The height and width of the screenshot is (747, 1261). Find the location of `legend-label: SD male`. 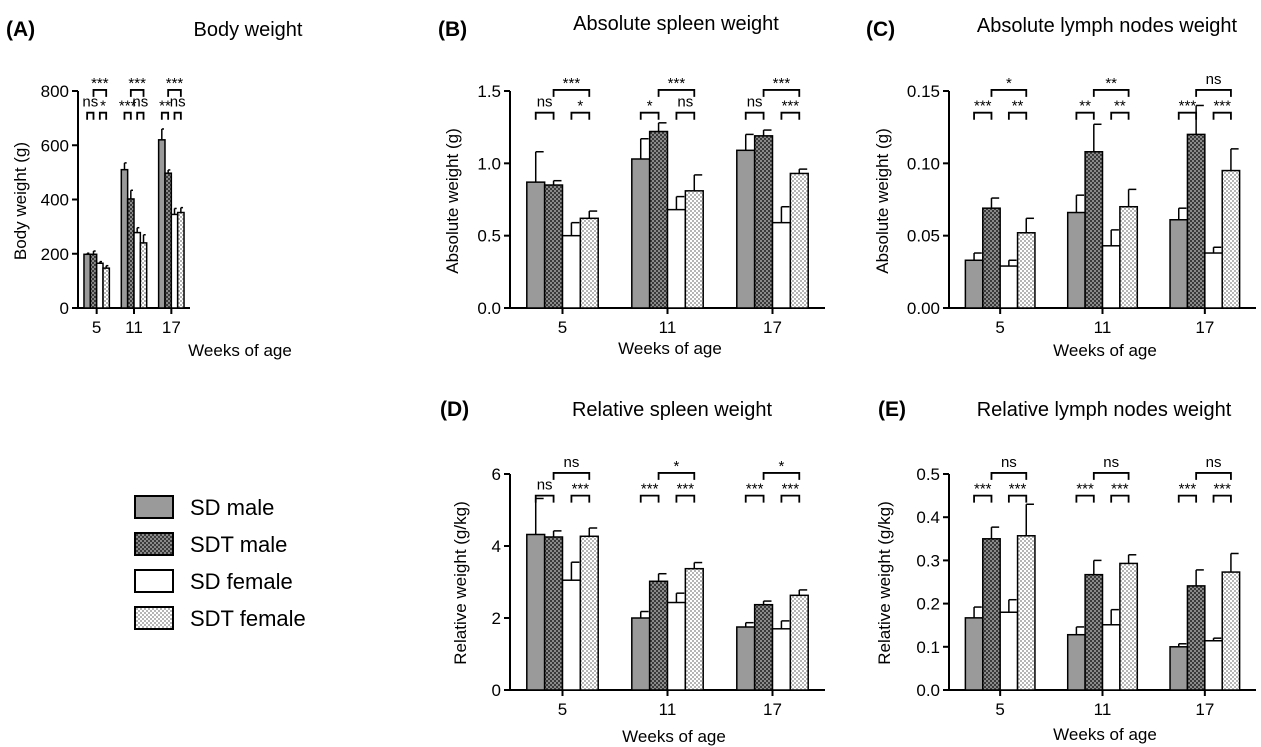

legend-label: SD male is located at coordinates (232, 507).